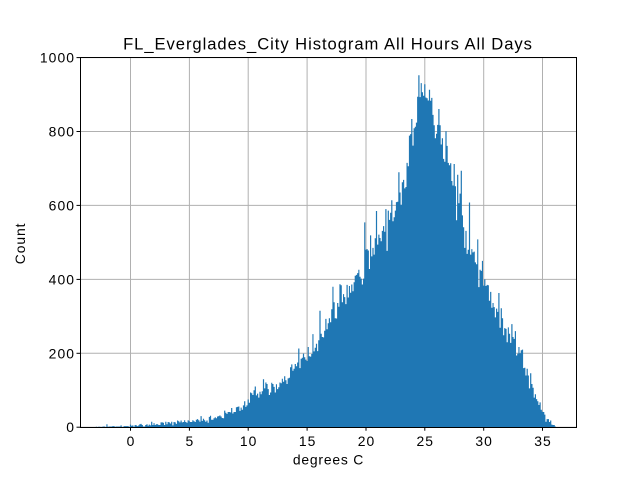 The height and width of the screenshot is (480, 640). Describe the element at coordinates (190, 441) in the screenshot. I see `svg-text: 5` at that location.